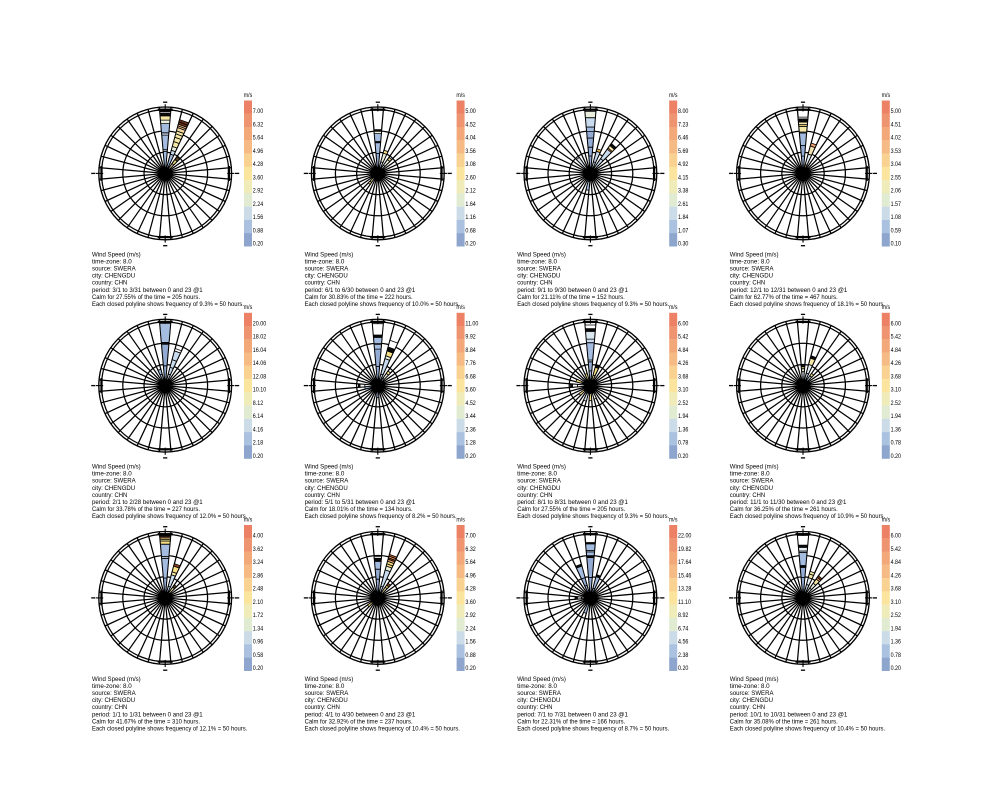 Image resolution: width=999 pixels, height=811 pixels. I want to click on svg-text: 16.04, so click(260, 350).